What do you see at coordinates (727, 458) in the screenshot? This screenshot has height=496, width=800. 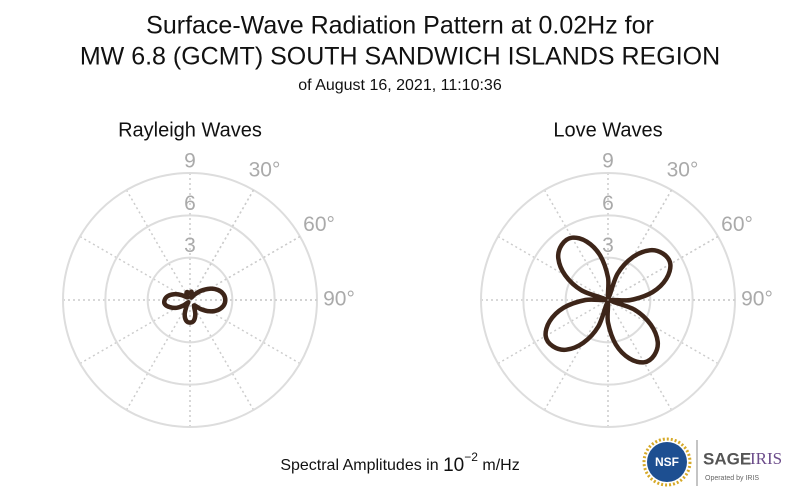 I see `sage-text: SAGE` at bounding box center [727, 458].